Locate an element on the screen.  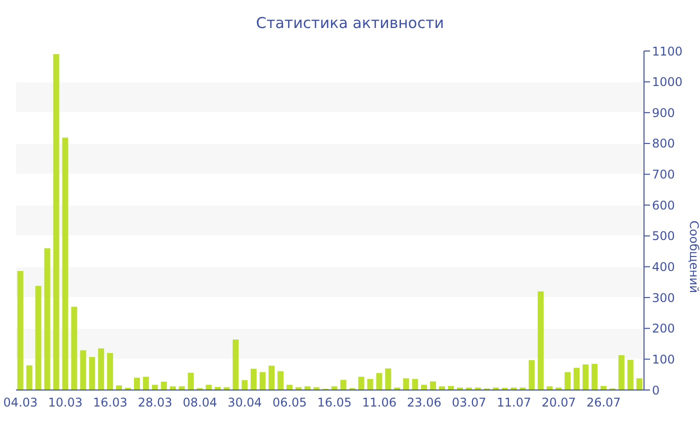
x-tick-label: 10.03 is located at coordinates (65, 403).